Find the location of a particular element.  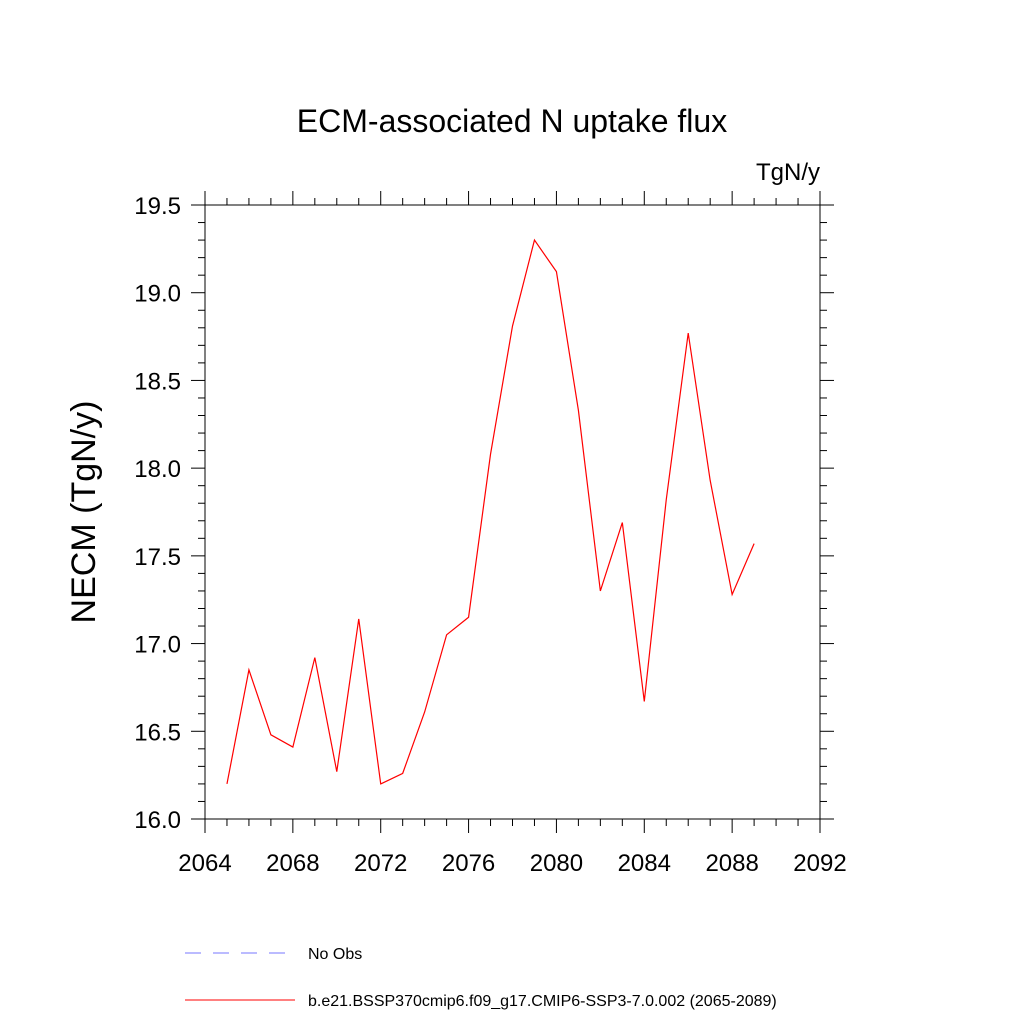

x-tick-label: 2088 is located at coordinates (731, 863).